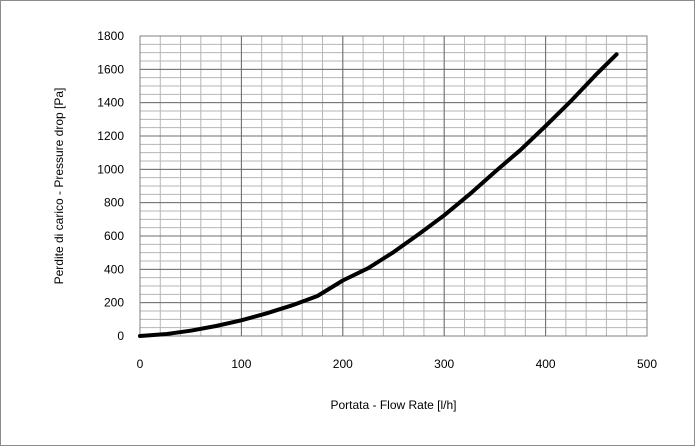 Image resolution: width=695 pixels, height=446 pixels. Describe the element at coordinates (140, 364) in the screenshot. I see `x-tick-label: 0` at that location.